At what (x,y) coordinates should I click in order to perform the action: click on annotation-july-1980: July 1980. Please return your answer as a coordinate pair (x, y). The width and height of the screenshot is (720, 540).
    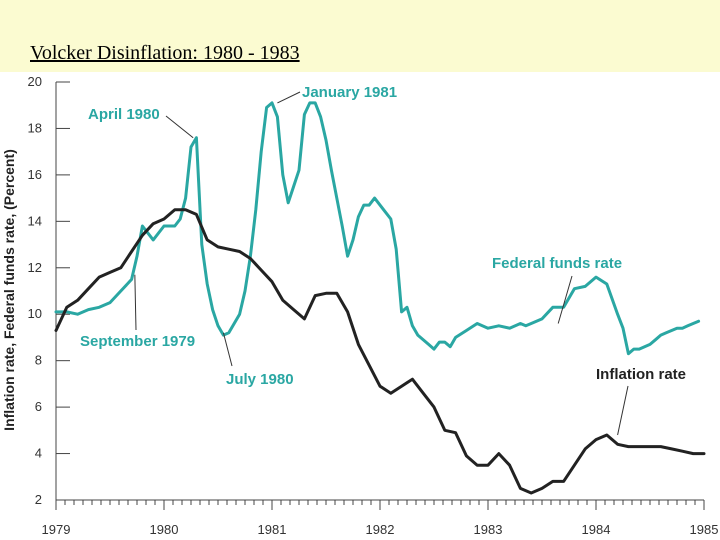
    Looking at the image, I should click on (260, 379).